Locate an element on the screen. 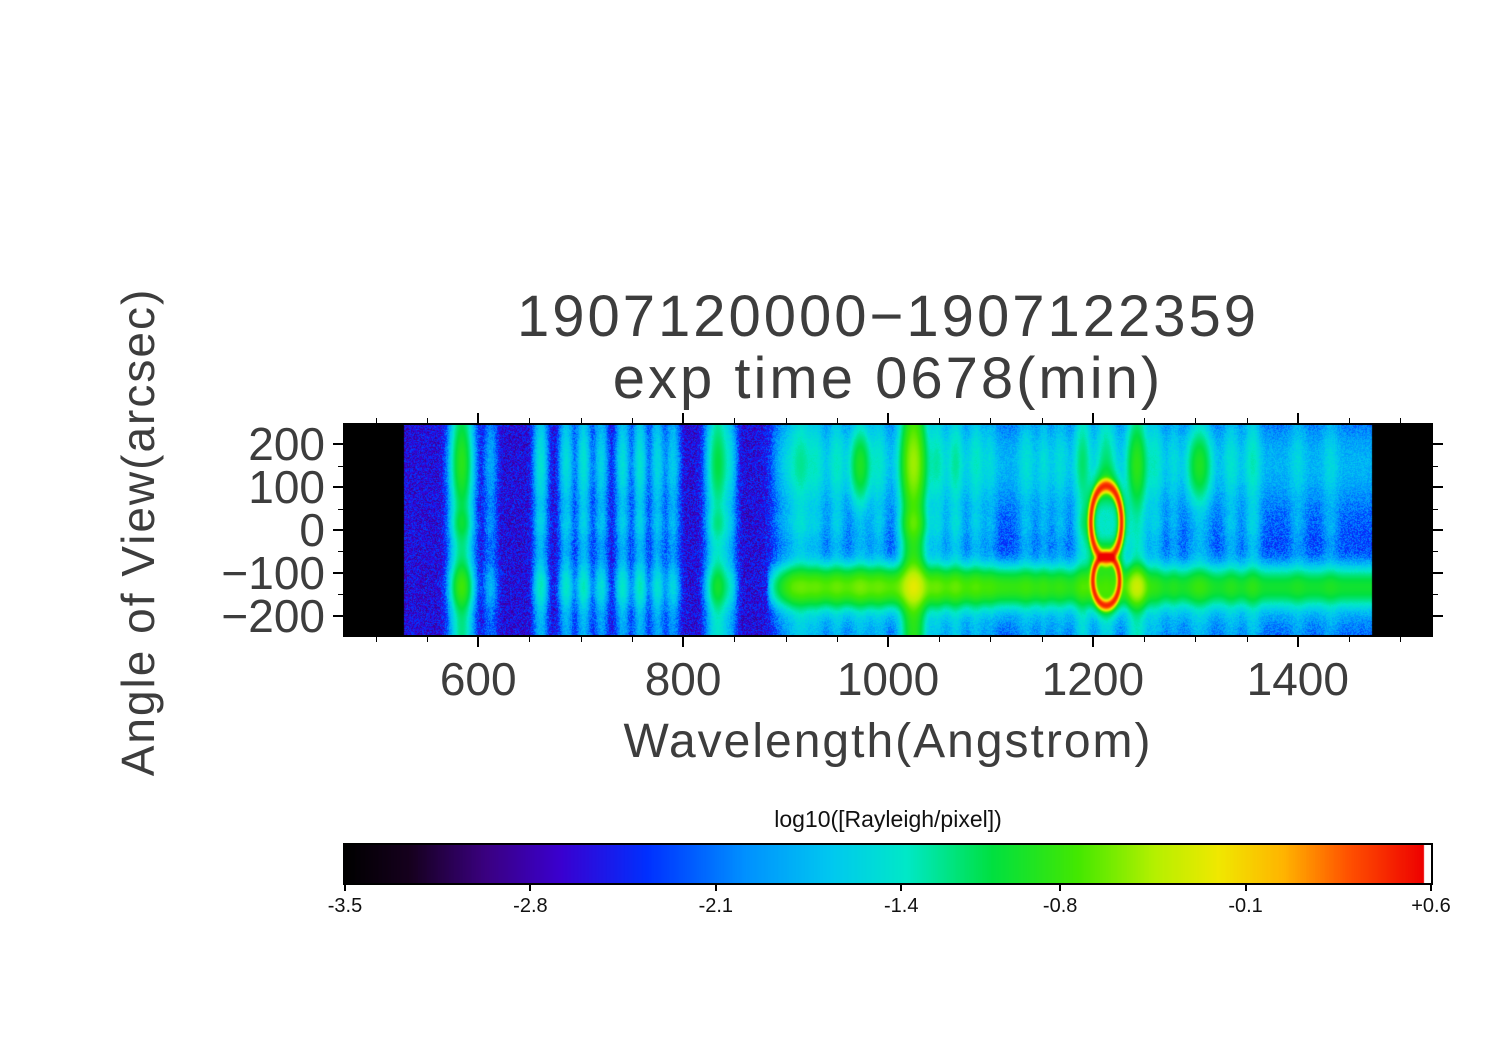 Image resolution: width=1497 pixels, height=1058 pixels. y-tick-label: 0 is located at coordinates (312, 530).